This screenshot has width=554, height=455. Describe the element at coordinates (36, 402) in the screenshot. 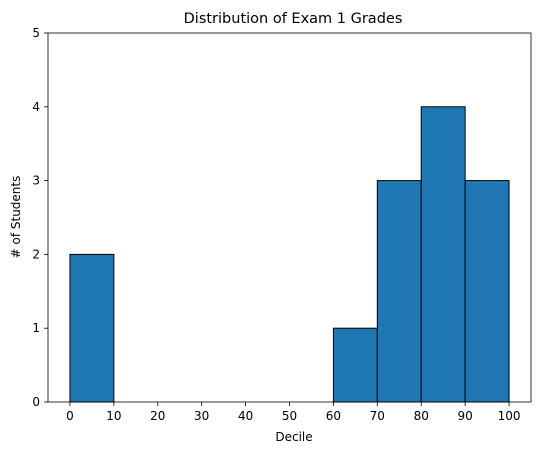

I see `y-tick-label: 0` at that location.